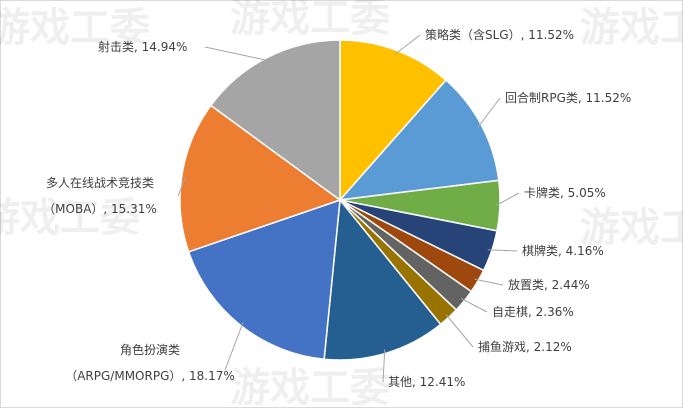 The width and height of the screenshot is (683, 408). What do you see at coordinates (150, 362) in the screenshot?
I see `data-label: 角色扮演类 （ARPG/MMORPG）, 18.17%` at bounding box center [150, 362].